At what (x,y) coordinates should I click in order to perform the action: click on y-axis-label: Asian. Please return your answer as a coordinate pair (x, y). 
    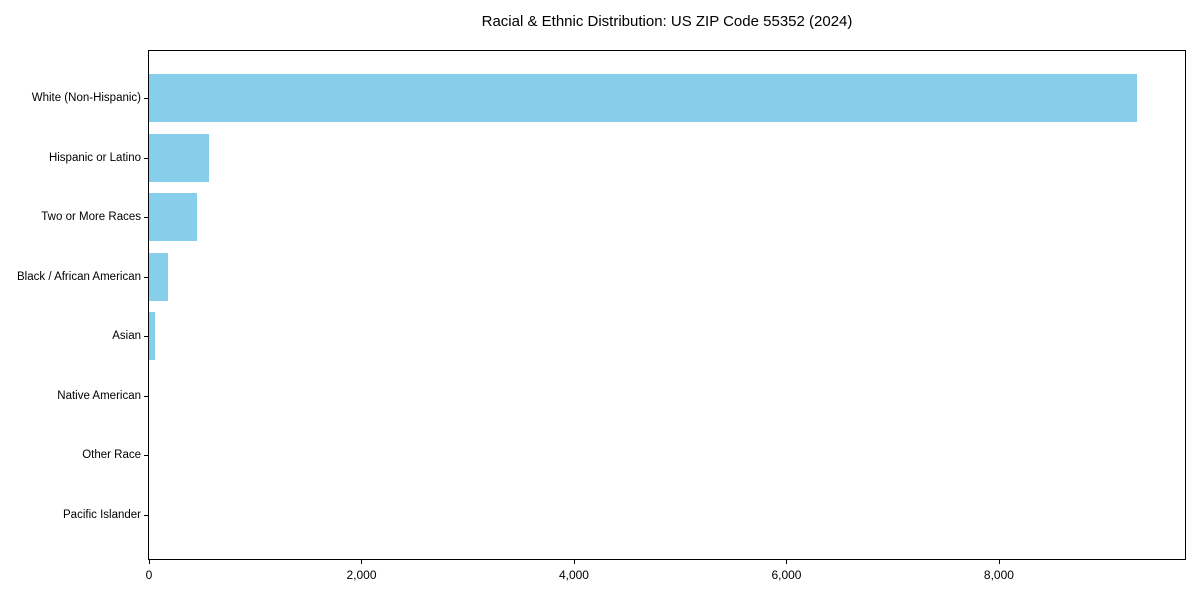
    Looking at the image, I should click on (126, 336).